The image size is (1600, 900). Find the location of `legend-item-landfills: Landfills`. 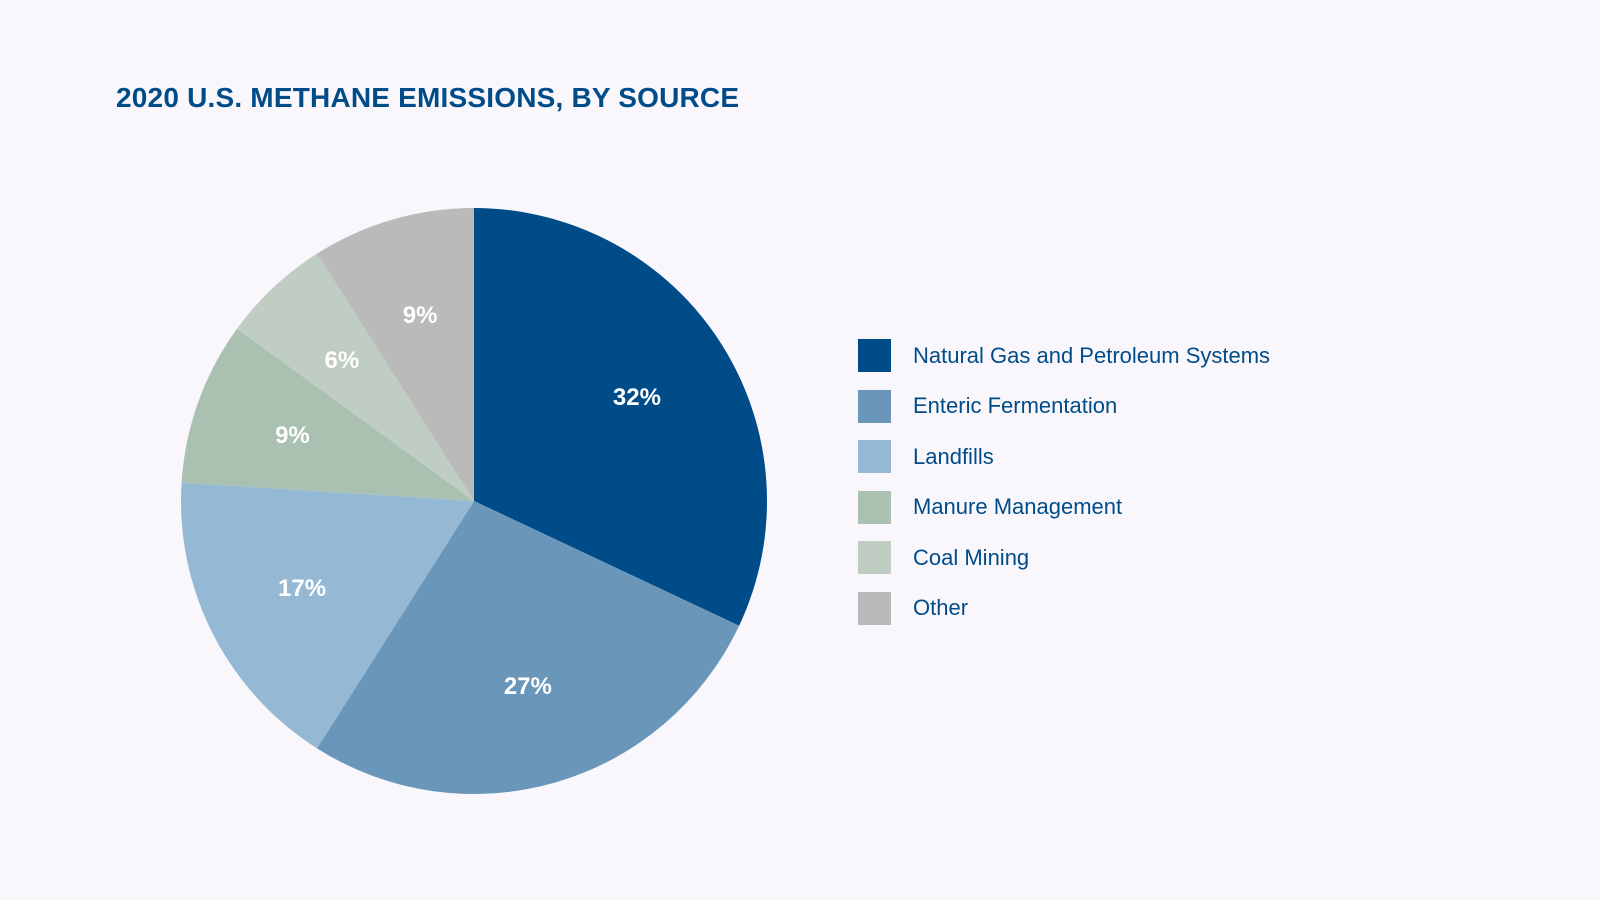

legend-item-landfills: Landfills is located at coordinates (1064, 457).